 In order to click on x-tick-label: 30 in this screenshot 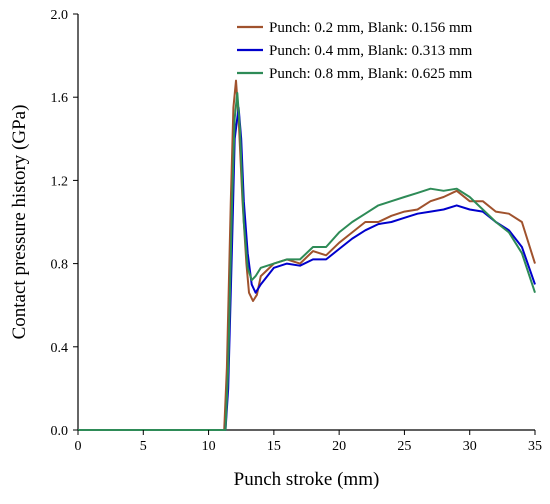, I will do `click(470, 446)`.